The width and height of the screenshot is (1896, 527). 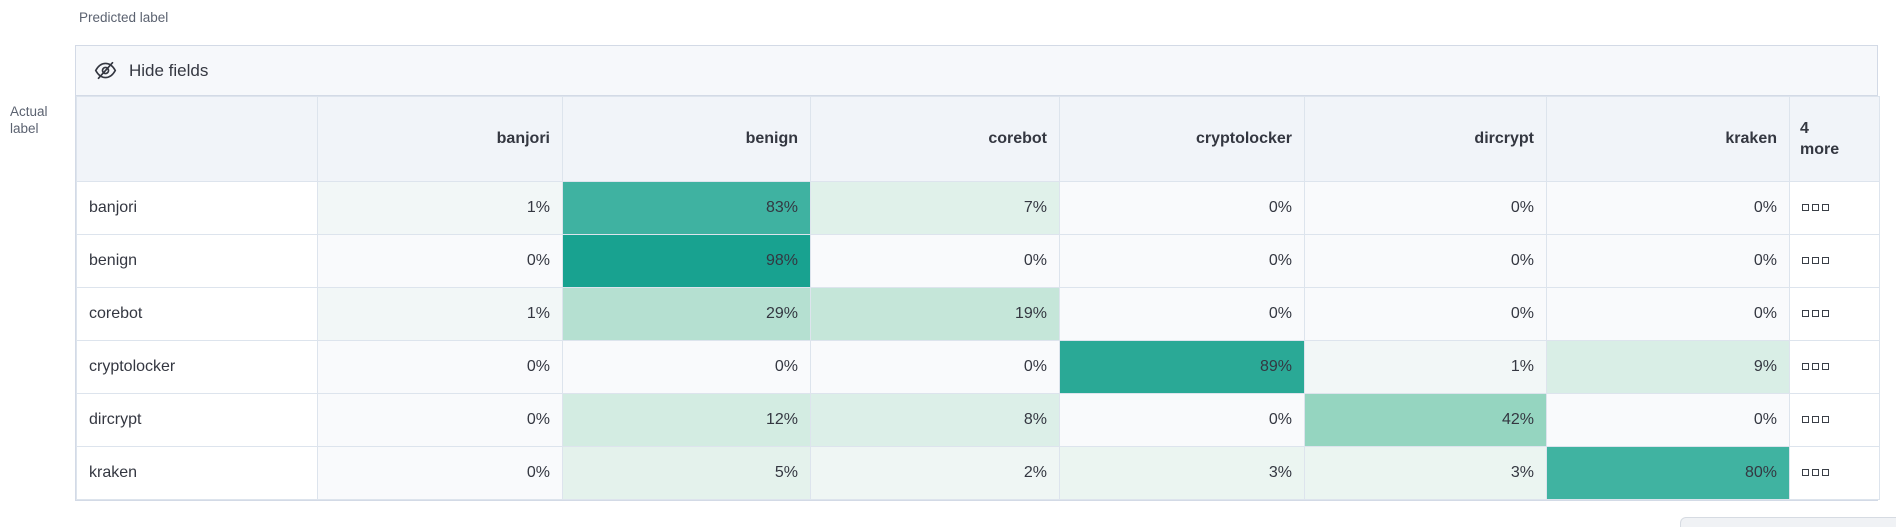 What do you see at coordinates (1182, 420) in the screenshot?
I see `cell-dircrypt-cryptolocker: 0%` at bounding box center [1182, 420].